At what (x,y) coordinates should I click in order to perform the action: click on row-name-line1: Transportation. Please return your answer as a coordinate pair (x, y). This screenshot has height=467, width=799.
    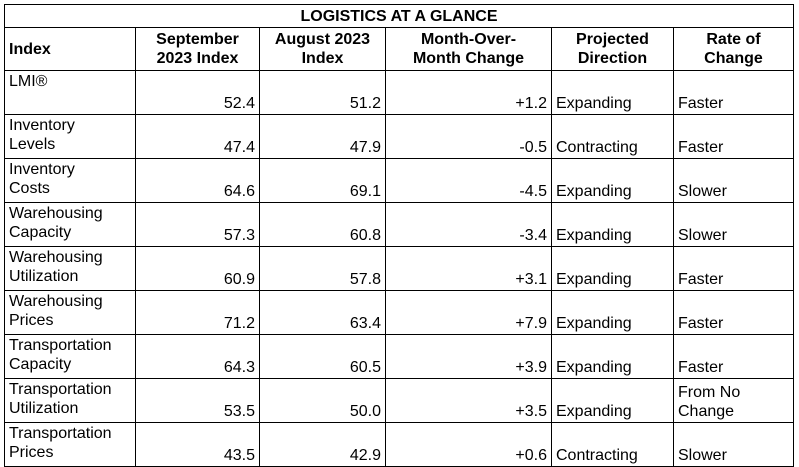
    Looking at the image, I should click on (60, 433).